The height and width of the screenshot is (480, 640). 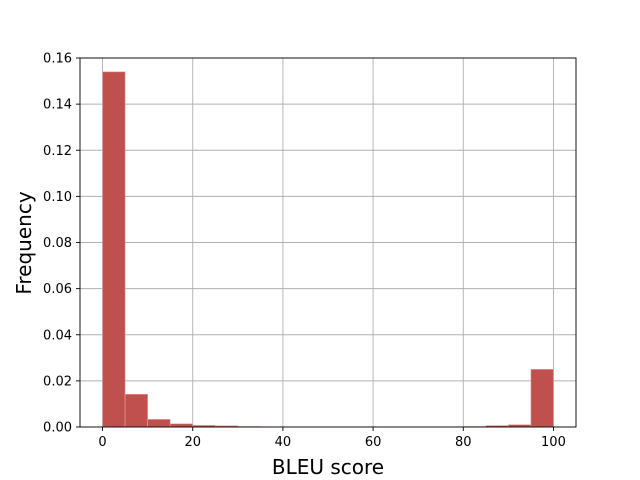 I want to click on y-tick-label: 0.12, so click(x=57, y=151).